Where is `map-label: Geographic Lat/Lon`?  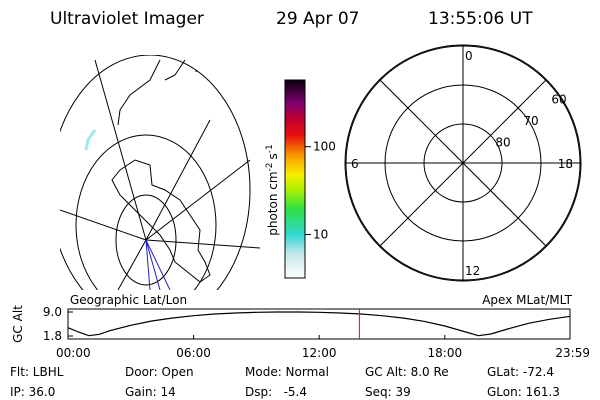
map-label: Geographic Lat/Lon is located at coordinates (128, 300).